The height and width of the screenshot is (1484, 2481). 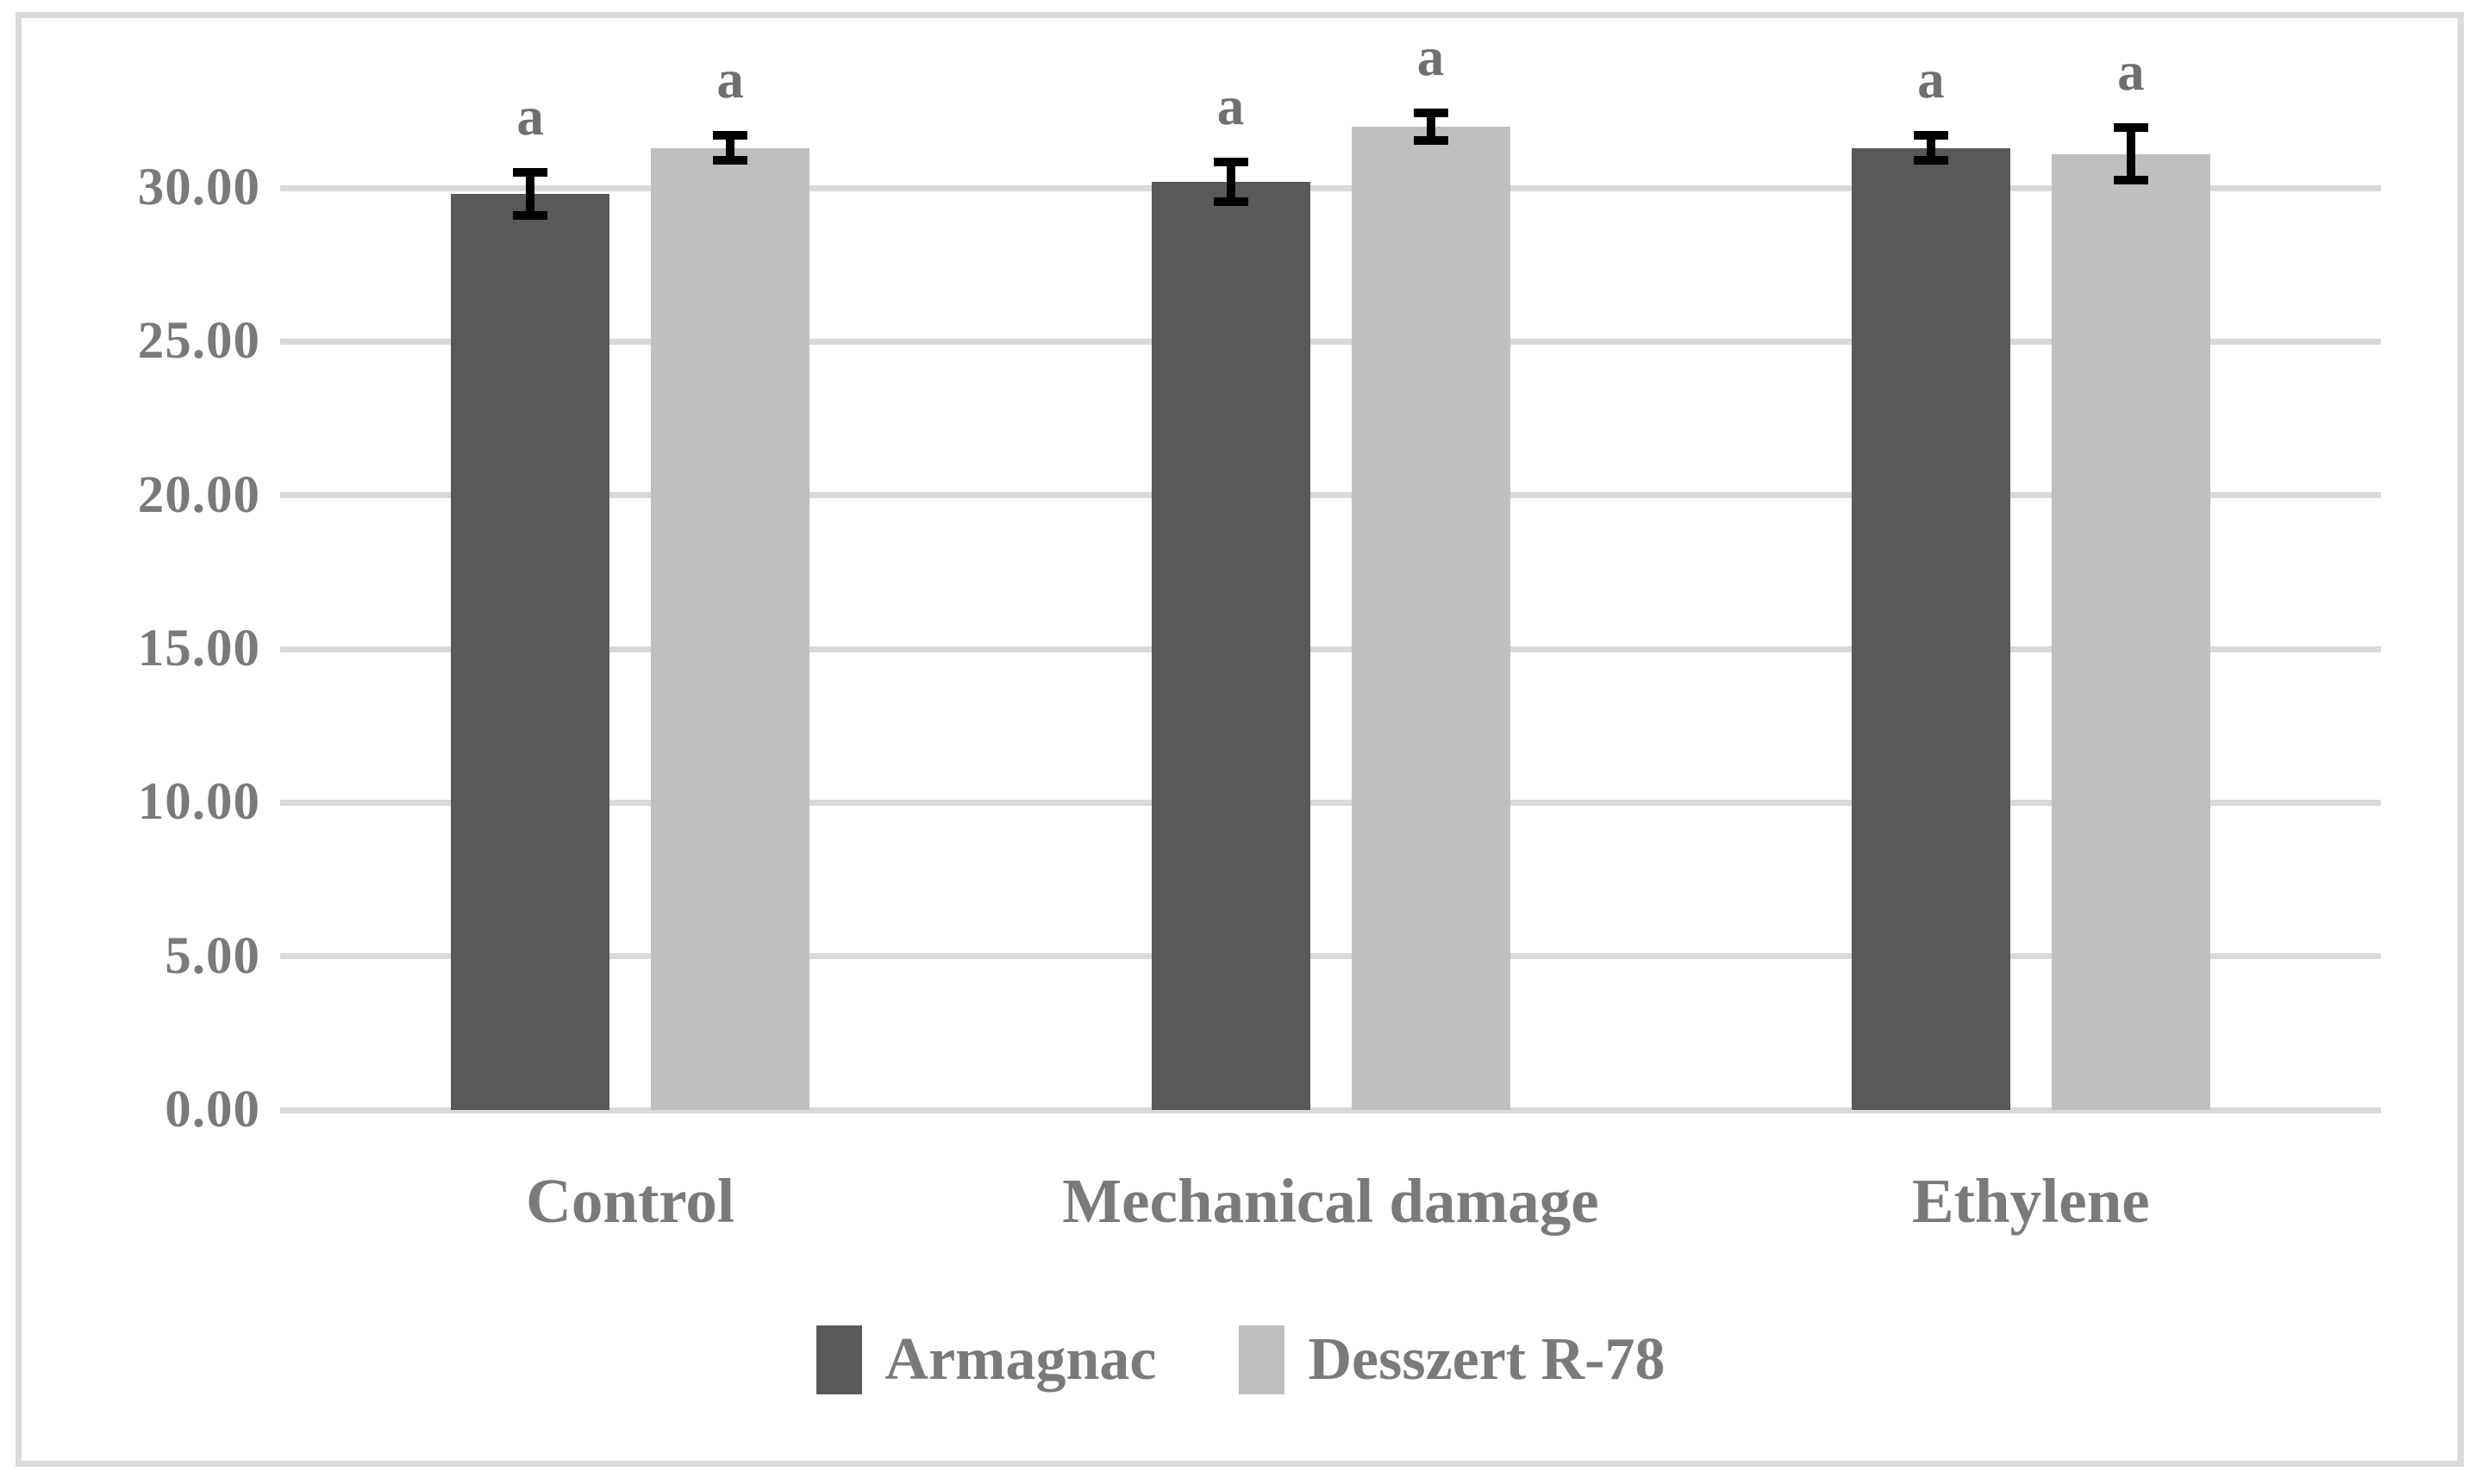 I want to click on bar-desszert-r-78-ethylene, so click(x=2130, y=632).